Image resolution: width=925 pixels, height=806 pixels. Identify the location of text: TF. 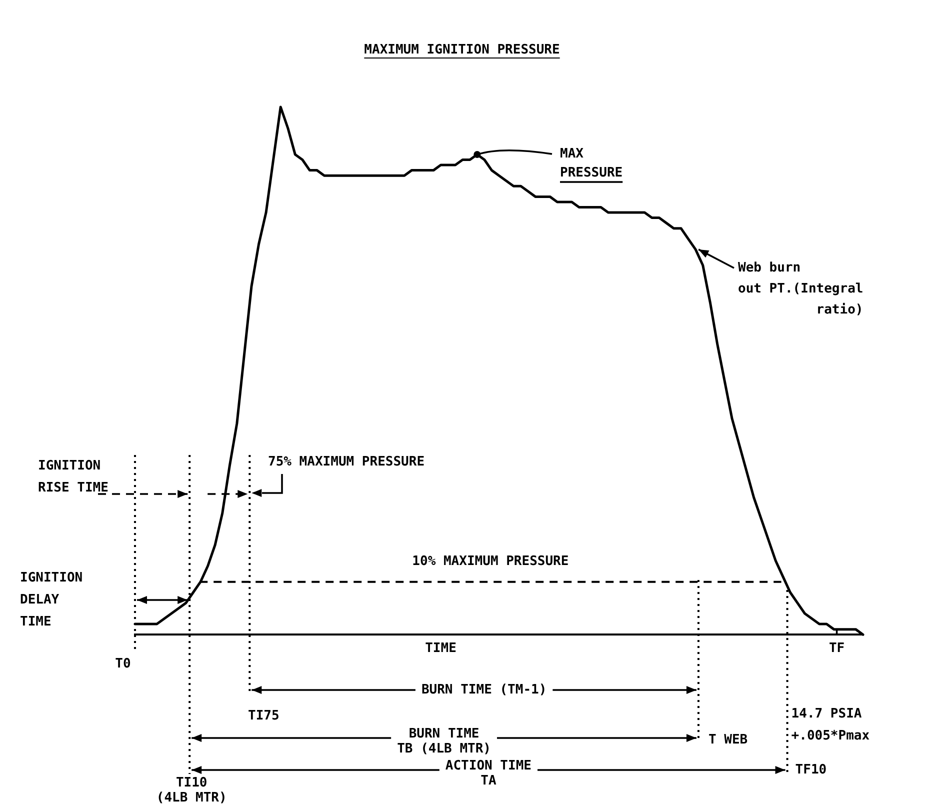
(836, 648).